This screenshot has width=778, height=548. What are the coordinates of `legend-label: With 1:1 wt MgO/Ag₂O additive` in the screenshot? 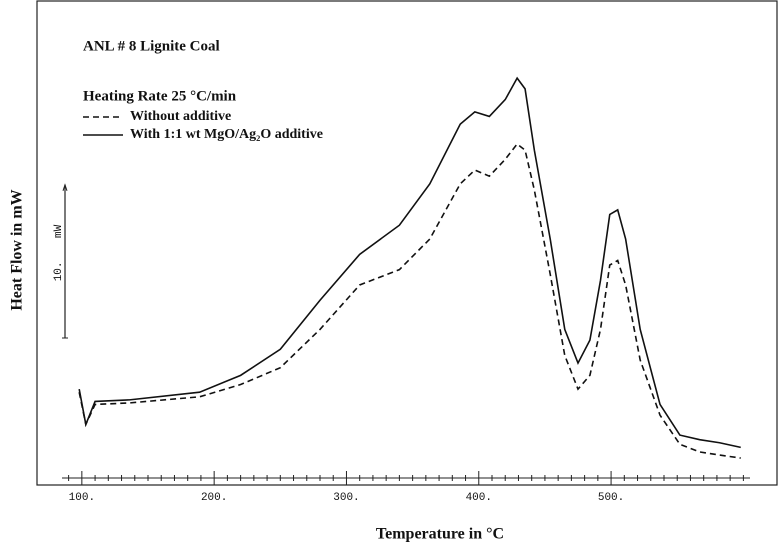 It's located at (226, 134).